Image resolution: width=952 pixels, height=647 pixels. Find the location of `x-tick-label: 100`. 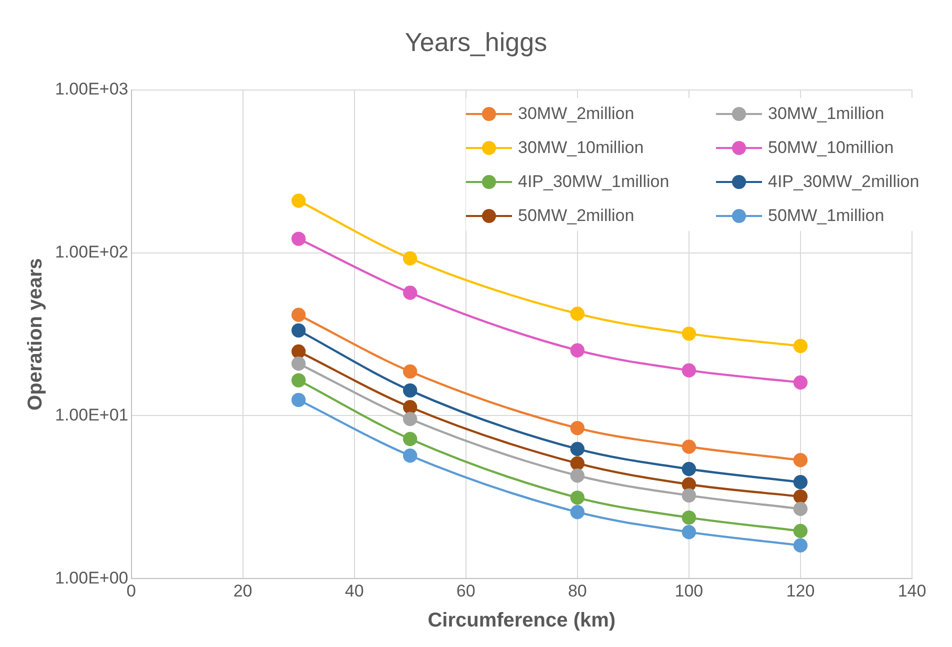

x-tick-label: 100 is located at coordinates (689, 590).